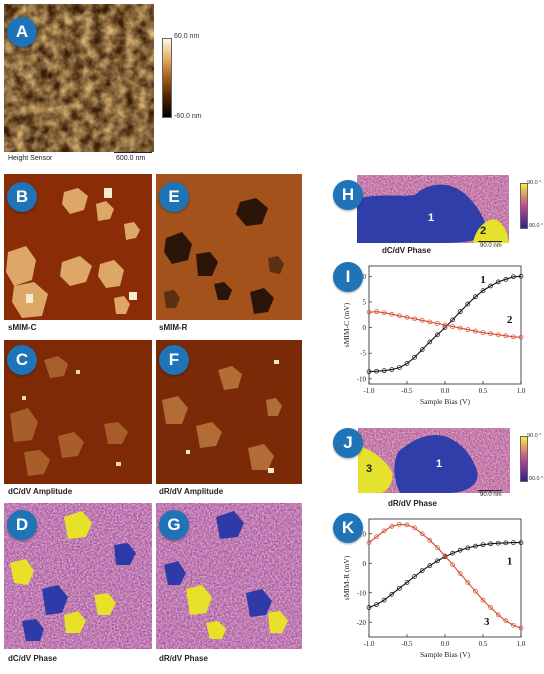  I want to click on caption-smim-c: sMIM-C, so click(22, 327).